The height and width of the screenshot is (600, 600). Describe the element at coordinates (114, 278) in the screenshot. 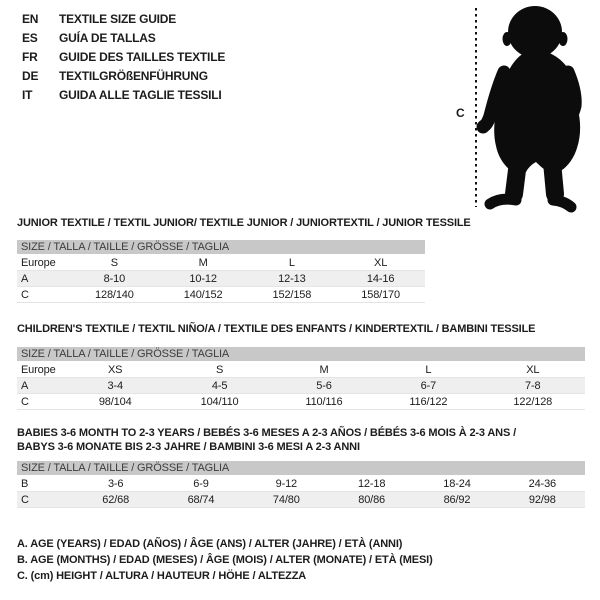

I see `cell-value: 8-10` at that location.